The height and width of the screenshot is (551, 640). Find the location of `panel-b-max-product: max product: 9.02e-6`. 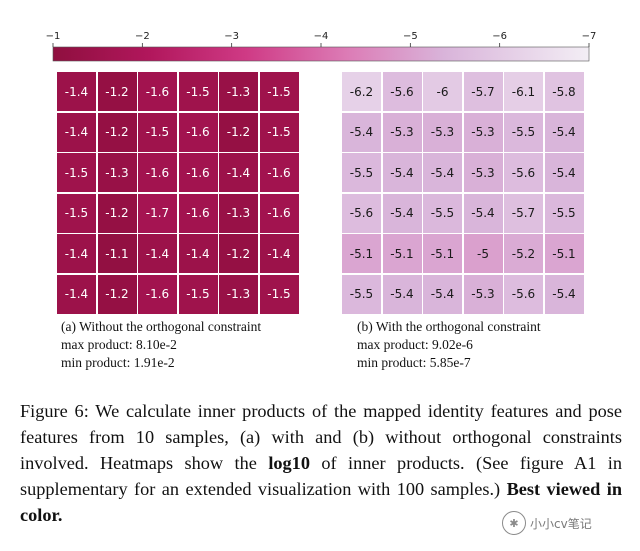

panel-b-max-product: max product: 9.02e-6 is located at coordinates (415, 344).